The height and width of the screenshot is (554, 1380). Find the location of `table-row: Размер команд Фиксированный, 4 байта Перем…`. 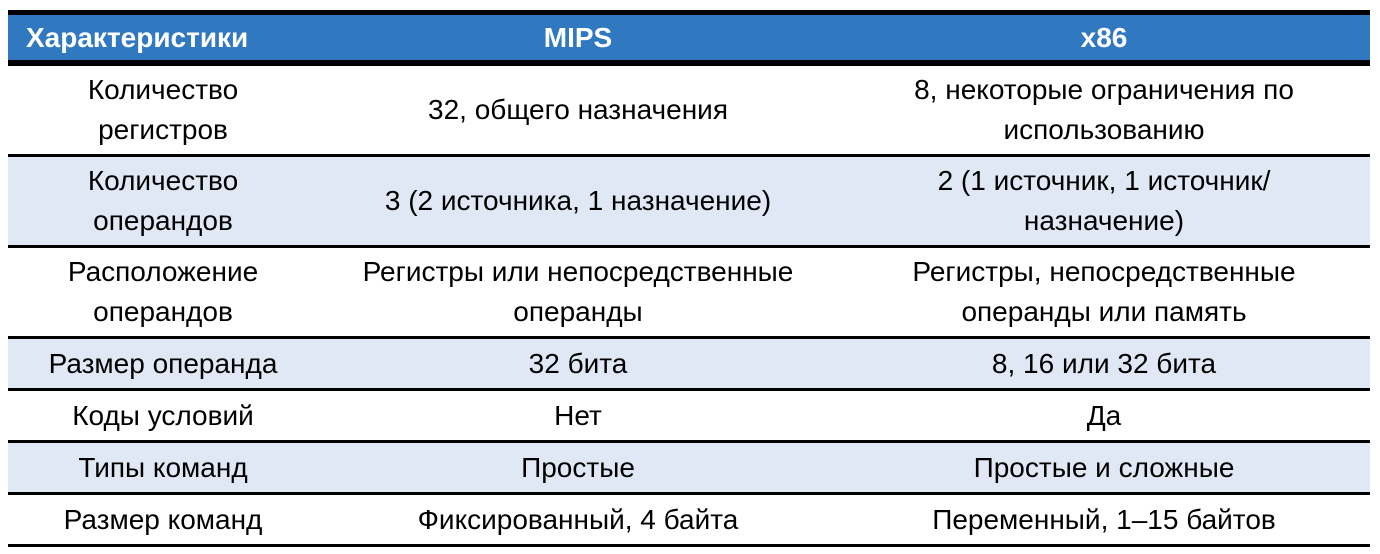

table-row: Размер команд Фиксированный, 4 байта Перем… is located at coordinates (689, 519).